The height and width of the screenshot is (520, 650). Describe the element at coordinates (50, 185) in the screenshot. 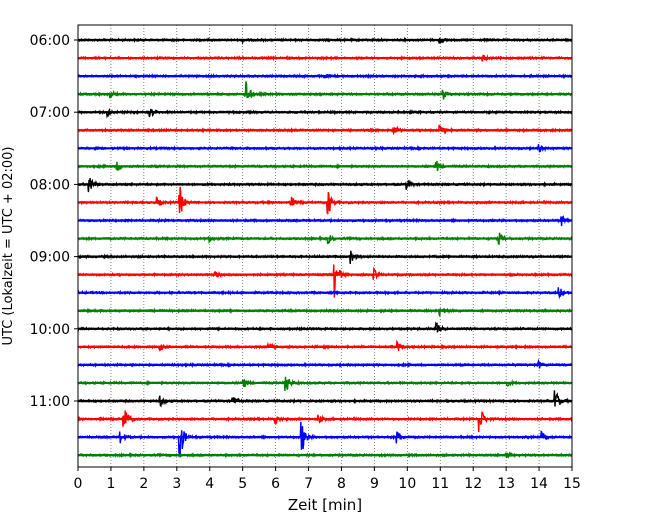

I see `y-tick-label: 08:00` at that location.